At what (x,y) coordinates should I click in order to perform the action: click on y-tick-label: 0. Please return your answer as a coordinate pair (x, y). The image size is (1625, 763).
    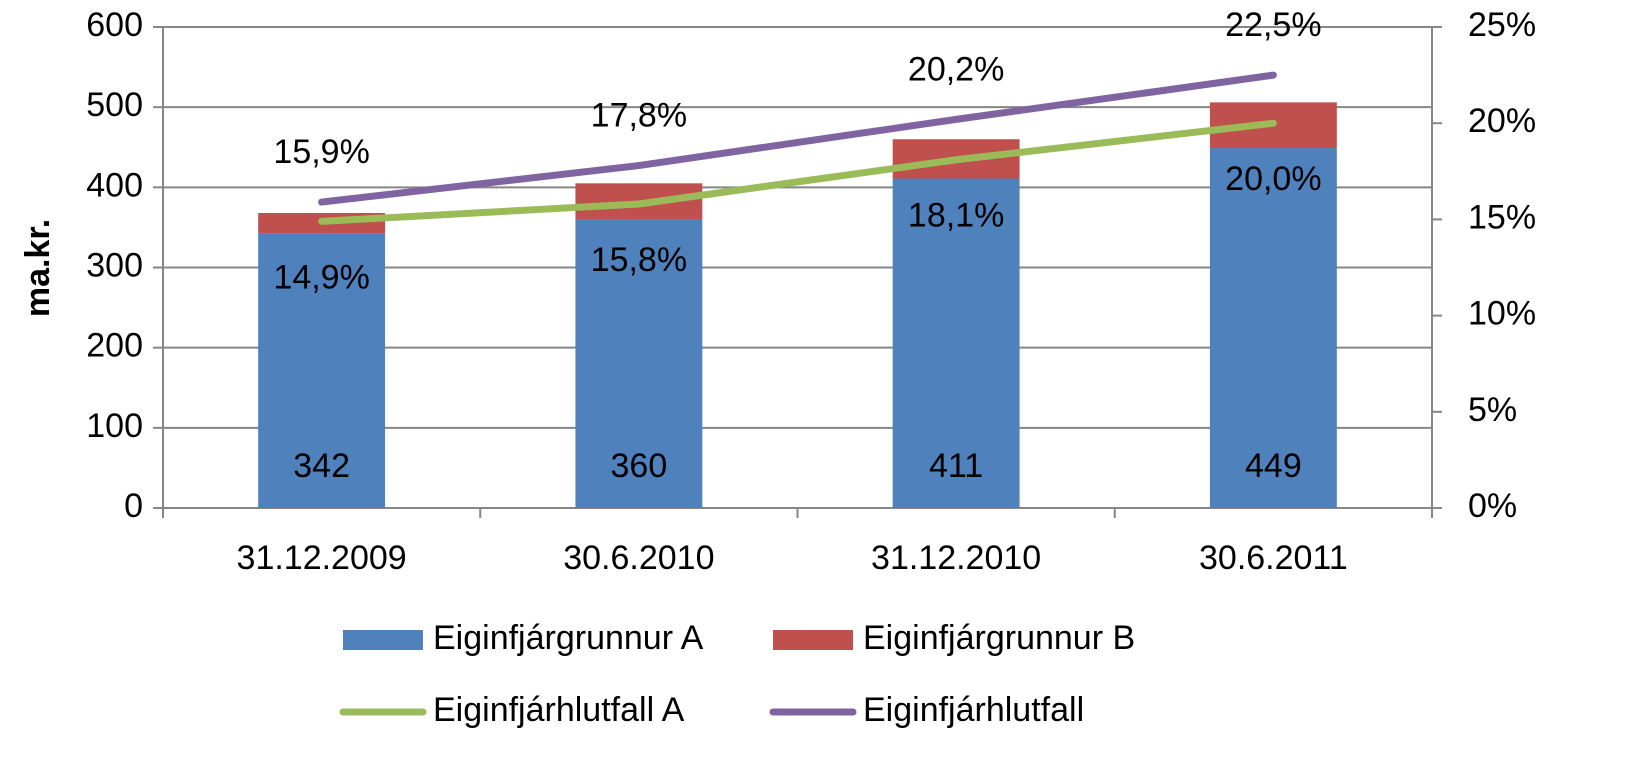
    Looking at the image, I should click on (133, 506).